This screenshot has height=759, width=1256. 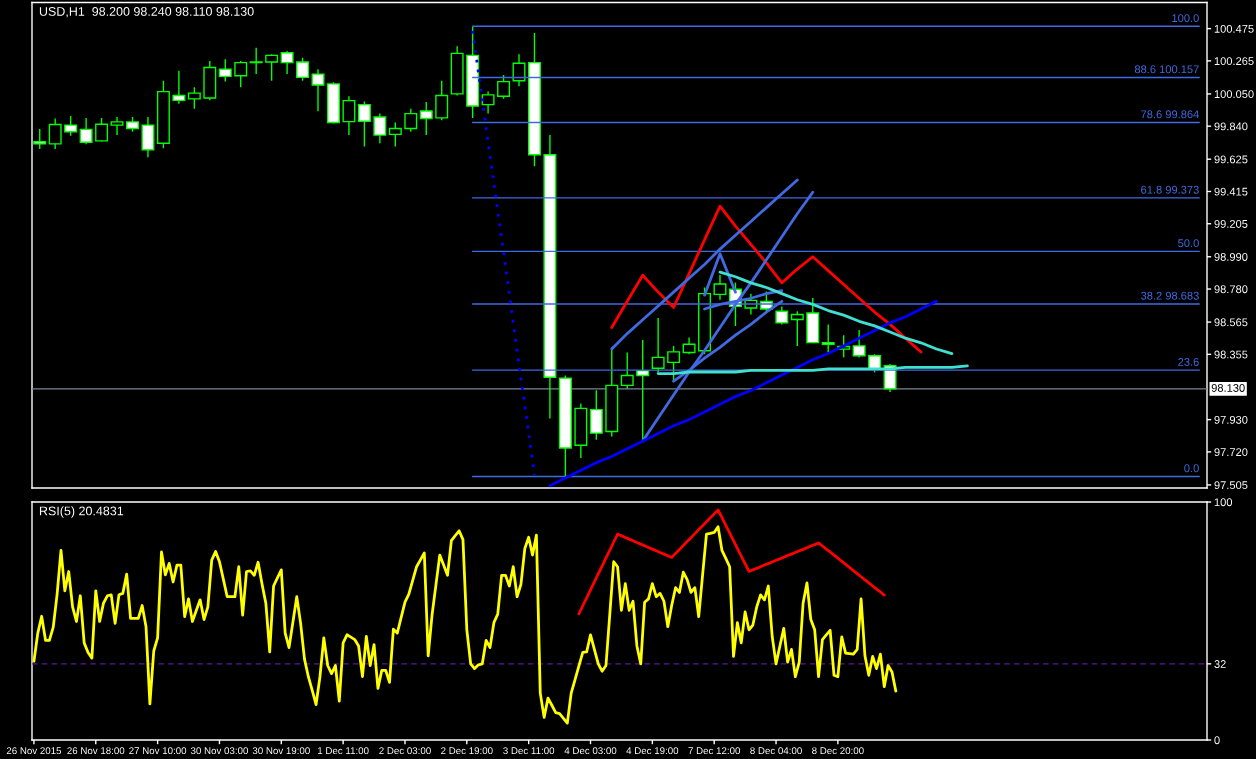 I want to click on y-tick-label: 100.265, so click(x=1234, y=61).